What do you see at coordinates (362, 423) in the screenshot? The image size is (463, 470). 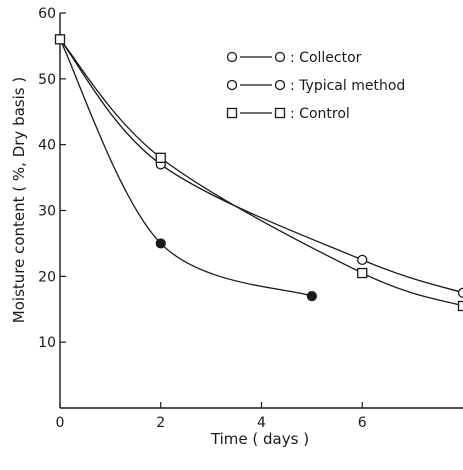 I see `x-tick-label: 6` at bounding box center [362, 423].